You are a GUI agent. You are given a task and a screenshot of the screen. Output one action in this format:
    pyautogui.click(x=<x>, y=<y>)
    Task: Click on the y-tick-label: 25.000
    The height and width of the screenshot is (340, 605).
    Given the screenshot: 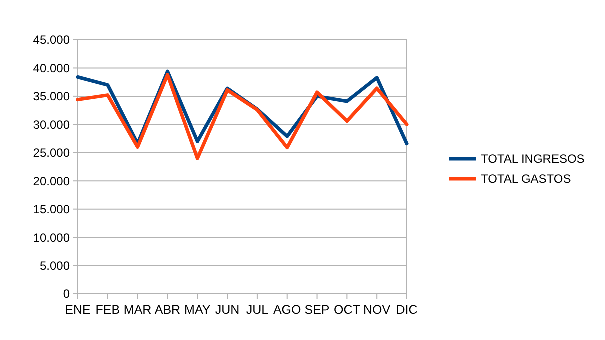 What is the action you would take?
    pyautogui.click(x=51, y=153)
    